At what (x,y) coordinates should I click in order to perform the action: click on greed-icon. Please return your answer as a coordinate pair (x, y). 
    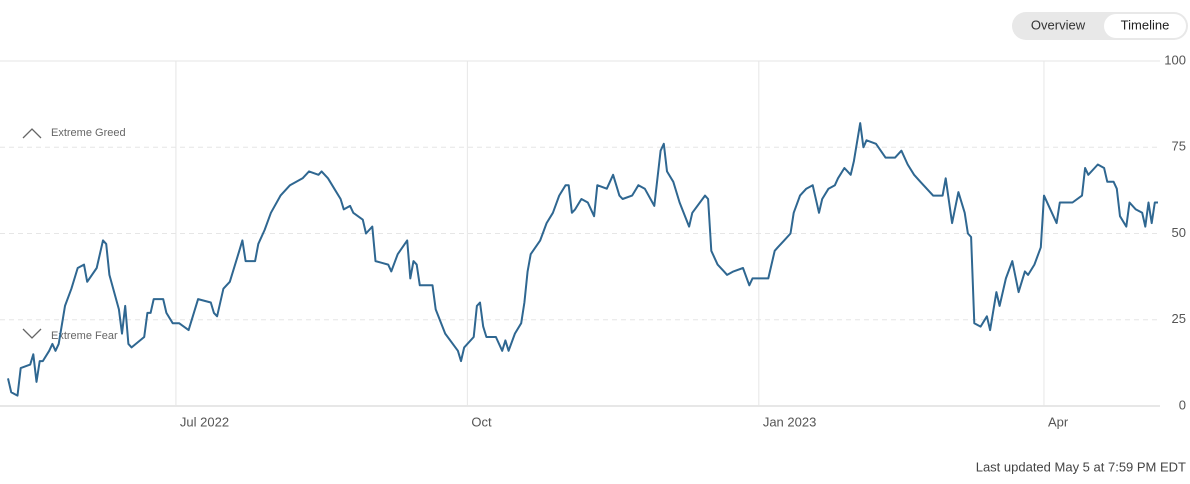
    Looking at the image, I should click on (32, 133).